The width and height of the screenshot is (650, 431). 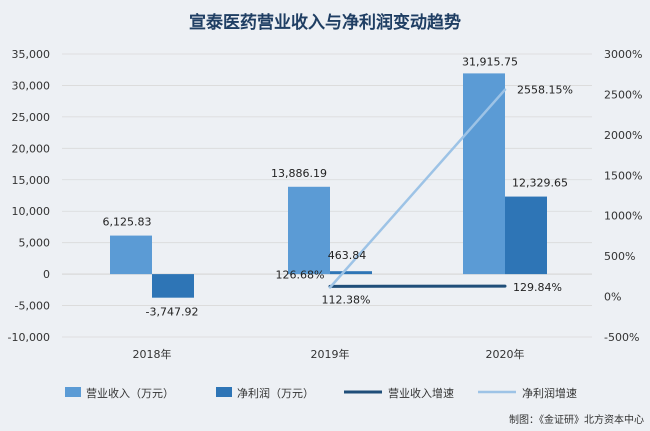 What do you see at coordinates (623, 94) in the screenshot?
I see `right-tick-label: 2500%` at bounding box center [623, 94].